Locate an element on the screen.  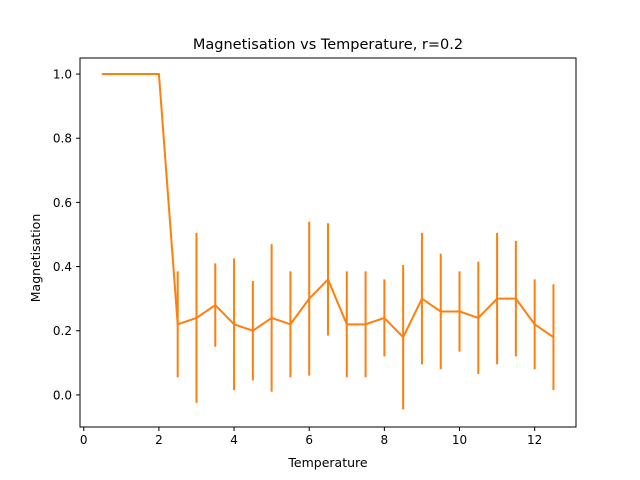
x-axis-label: Temperature is located at coordinates (327, 462).